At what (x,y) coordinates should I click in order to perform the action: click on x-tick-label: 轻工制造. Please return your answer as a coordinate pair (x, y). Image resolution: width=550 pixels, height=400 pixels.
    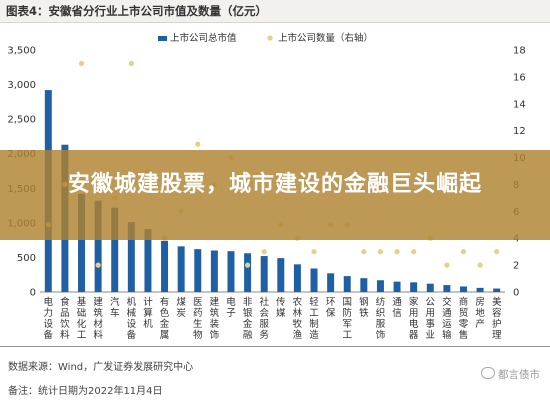
    Looking at the image, I should click on (314, 318).